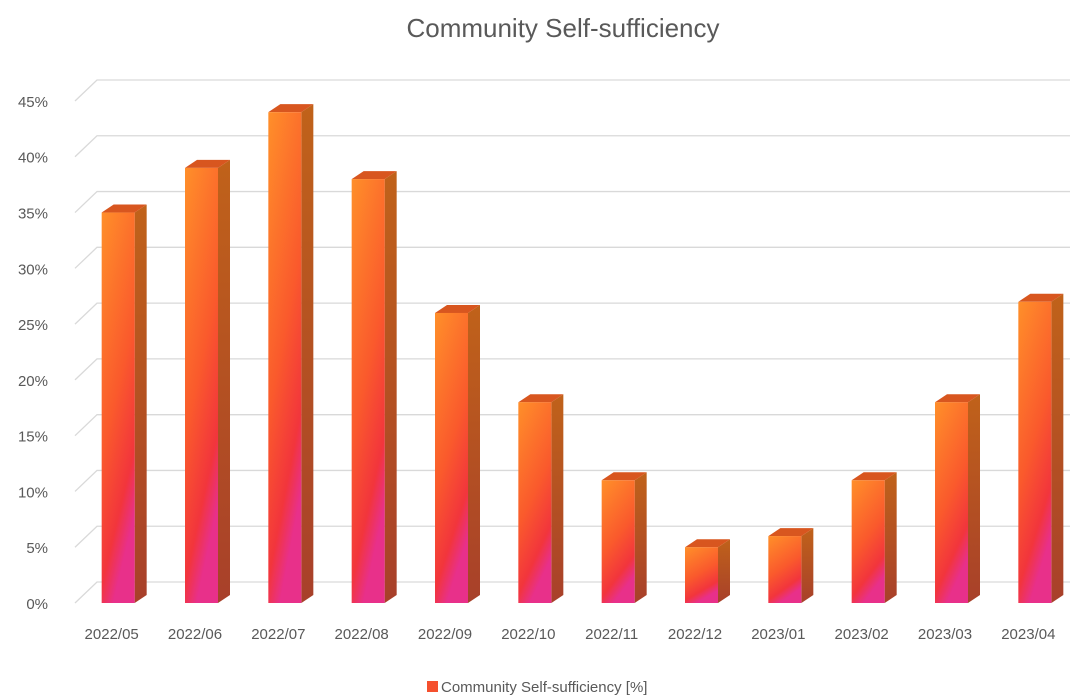 The width and height of the screenshot is (1086, 696). I want to click on x-tick-label: 2022/09, so click(445, 634).